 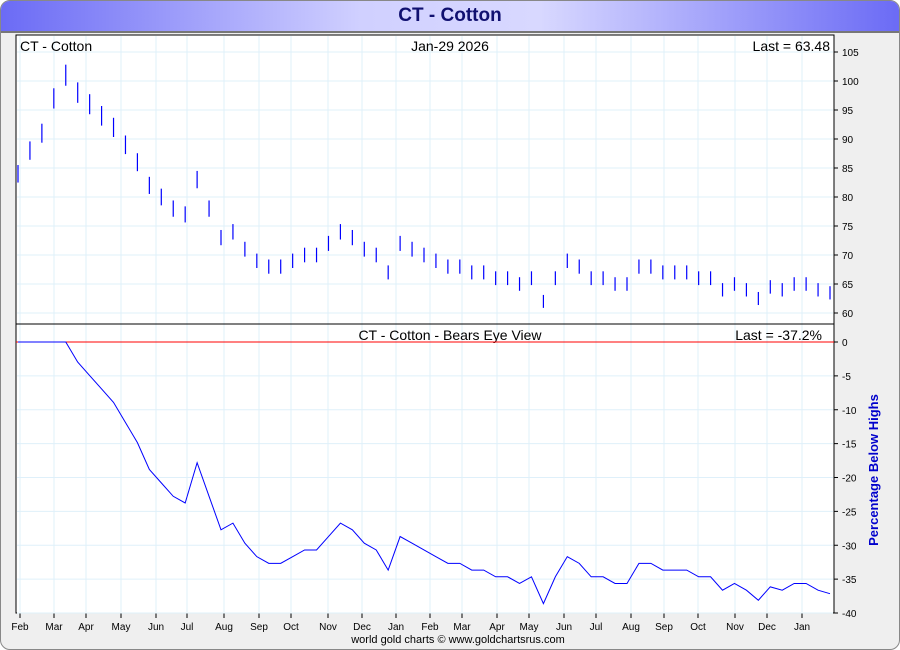 What do you see at coordinates (848, 169) in the screenshot?
I see `y-tick-label-top: 85` at bounding box center [848, 169].